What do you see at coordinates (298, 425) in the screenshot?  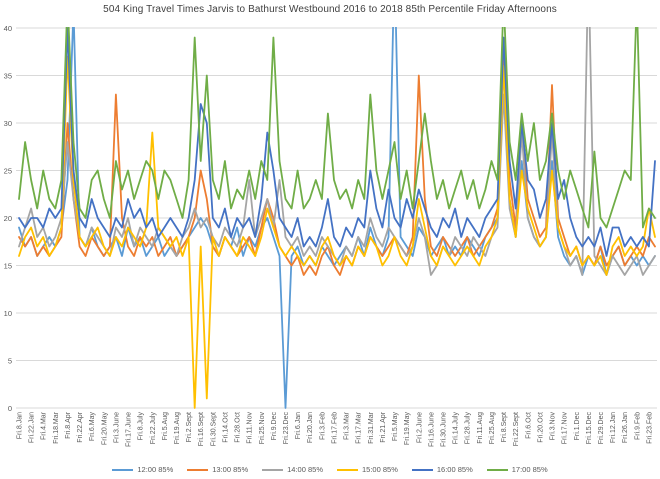 I see `x-tick-label: Fri.6.Jan` at bounding box center [298, 425].